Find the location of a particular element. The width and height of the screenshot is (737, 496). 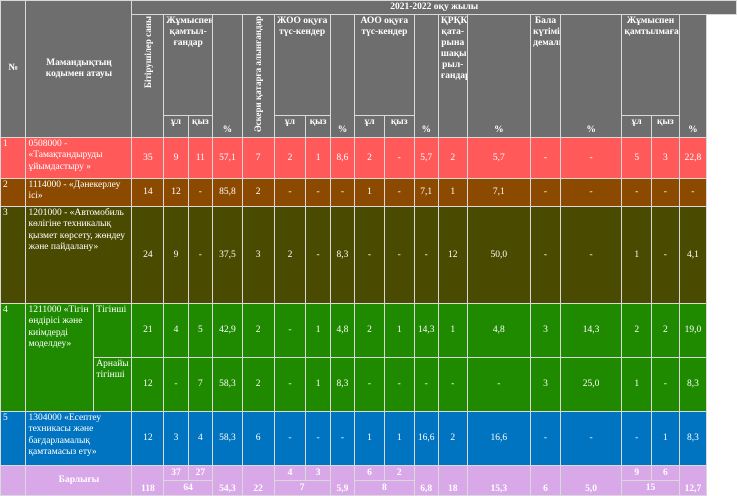

cell-unemployed-boys: 5 is located at coordinates (637, 157).